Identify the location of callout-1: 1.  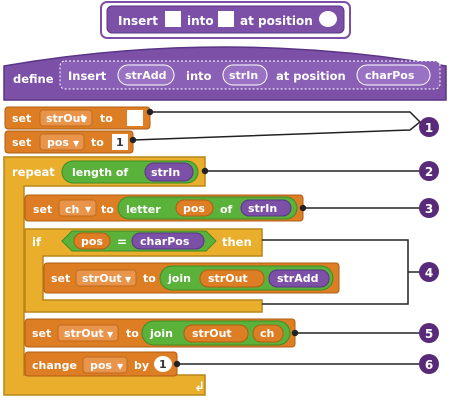
(429, 127).